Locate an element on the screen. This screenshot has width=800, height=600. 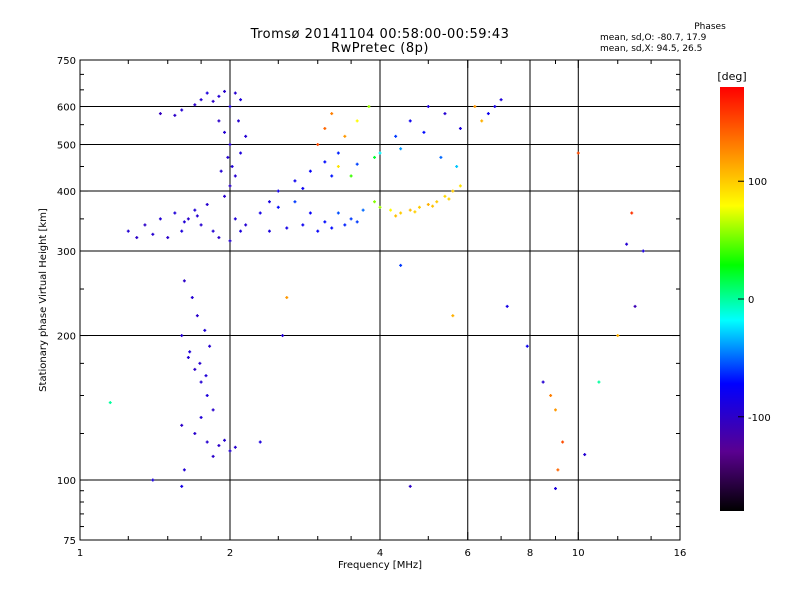
x-tick-label: 1 is located at coordinates (80, 553).